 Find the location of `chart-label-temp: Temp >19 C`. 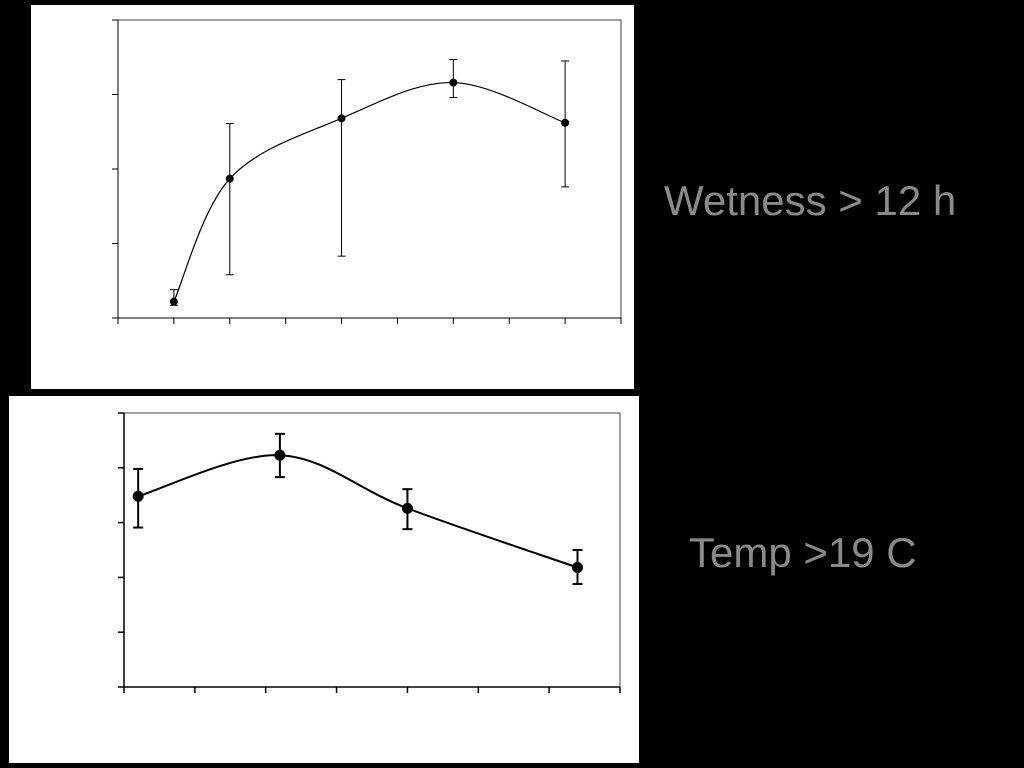

chart-label-temp: Temp >19 C is located at coordinates (803, 552).